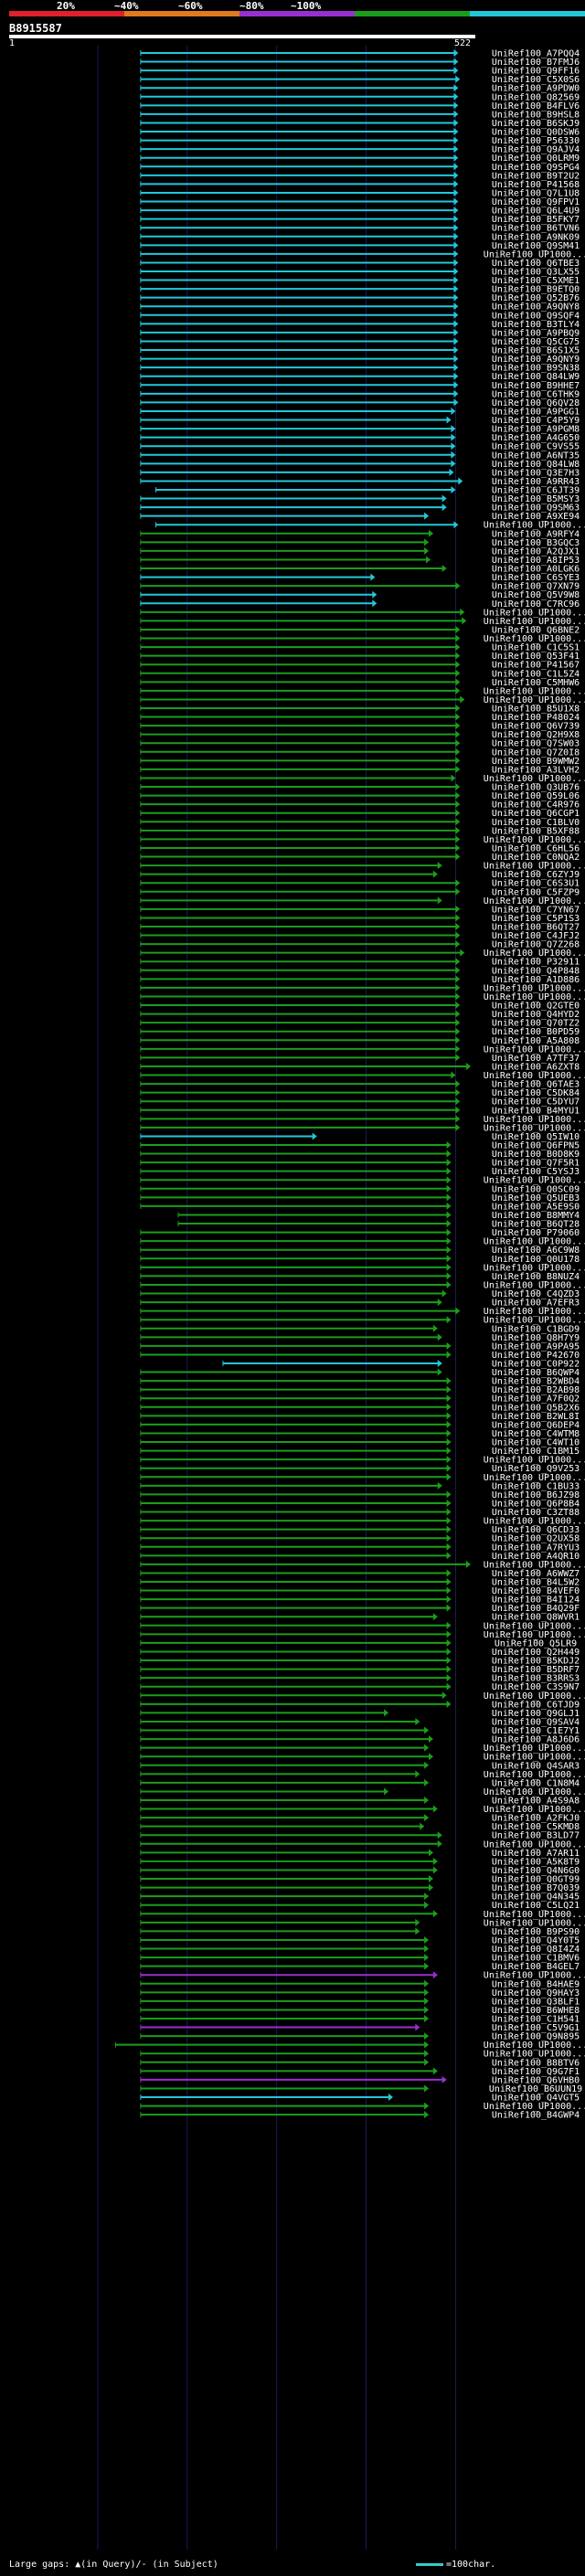 This screenshot has width=585, height=2576. Describe the element at coordinates (536, 298) in the screenshot. I see `hit-label: UniRef100_Q52B76` at that location.